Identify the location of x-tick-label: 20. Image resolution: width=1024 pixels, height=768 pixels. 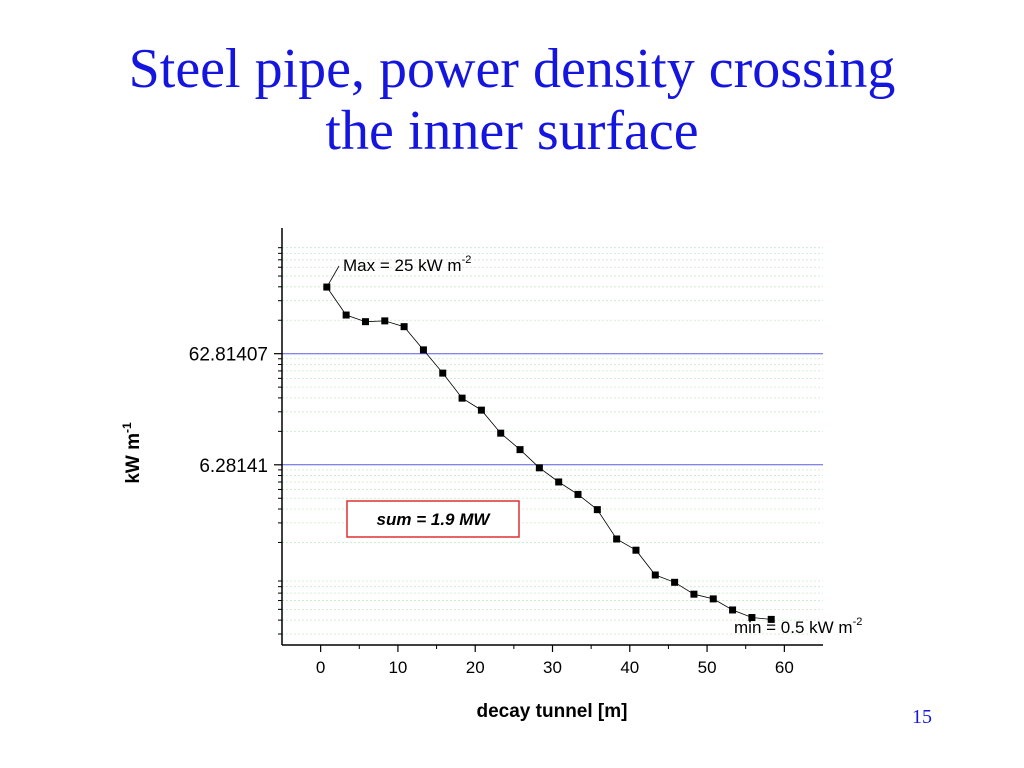
(475, 667).